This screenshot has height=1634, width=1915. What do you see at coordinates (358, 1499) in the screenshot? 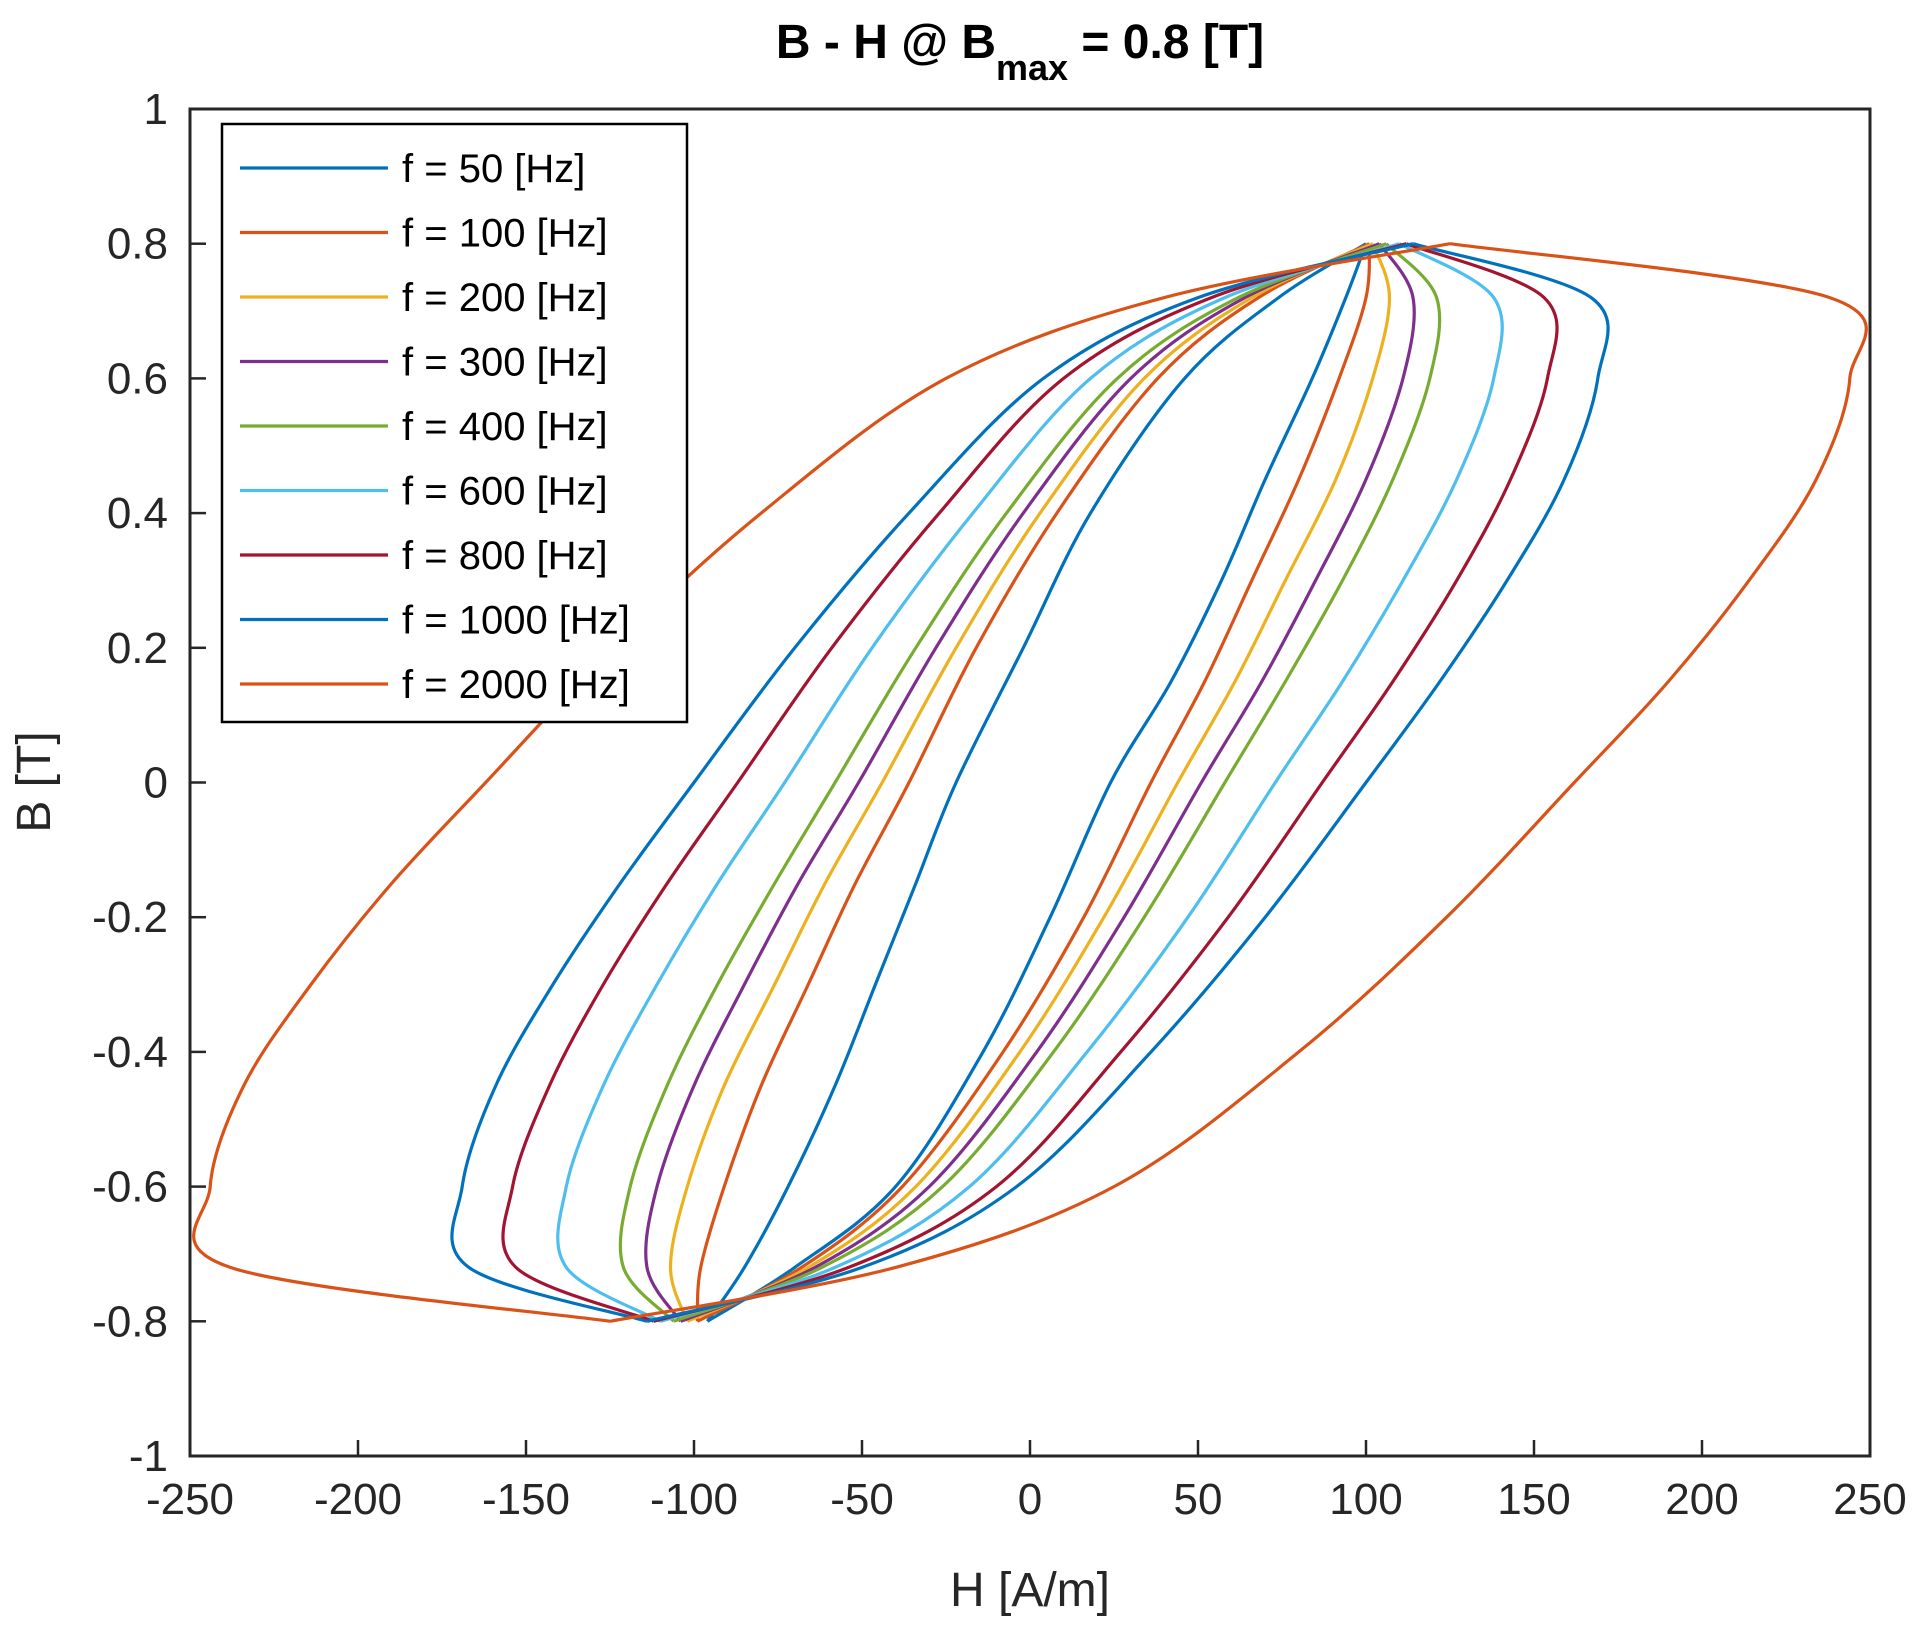
I see `x-tick-label: -200` at bounding box center [358, 1499].